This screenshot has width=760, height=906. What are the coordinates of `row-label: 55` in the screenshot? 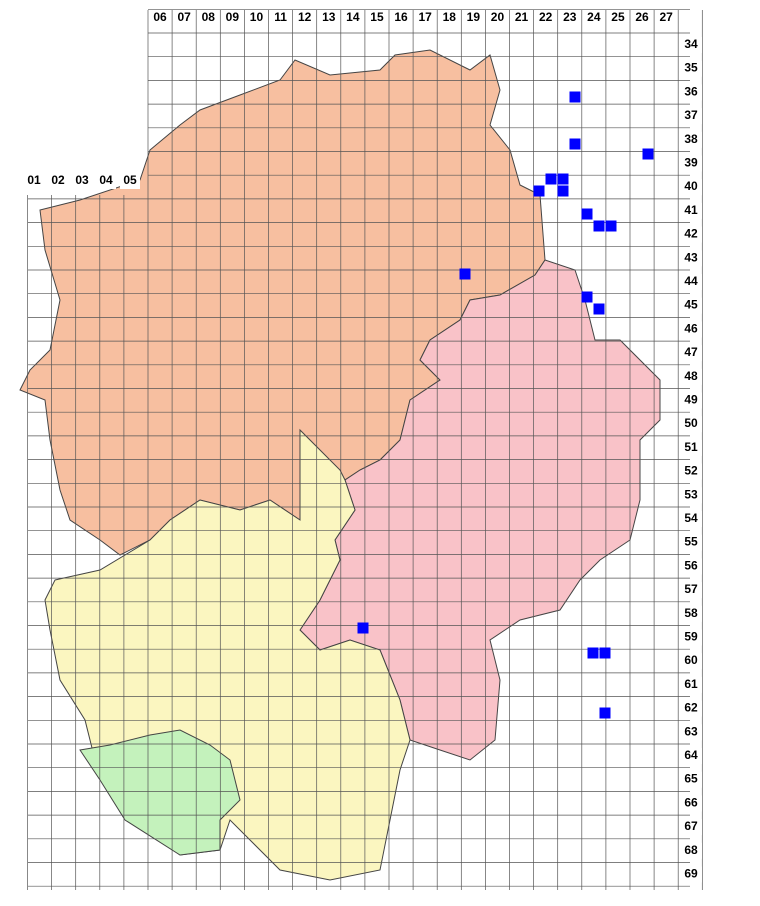 It's located at (691, 542).